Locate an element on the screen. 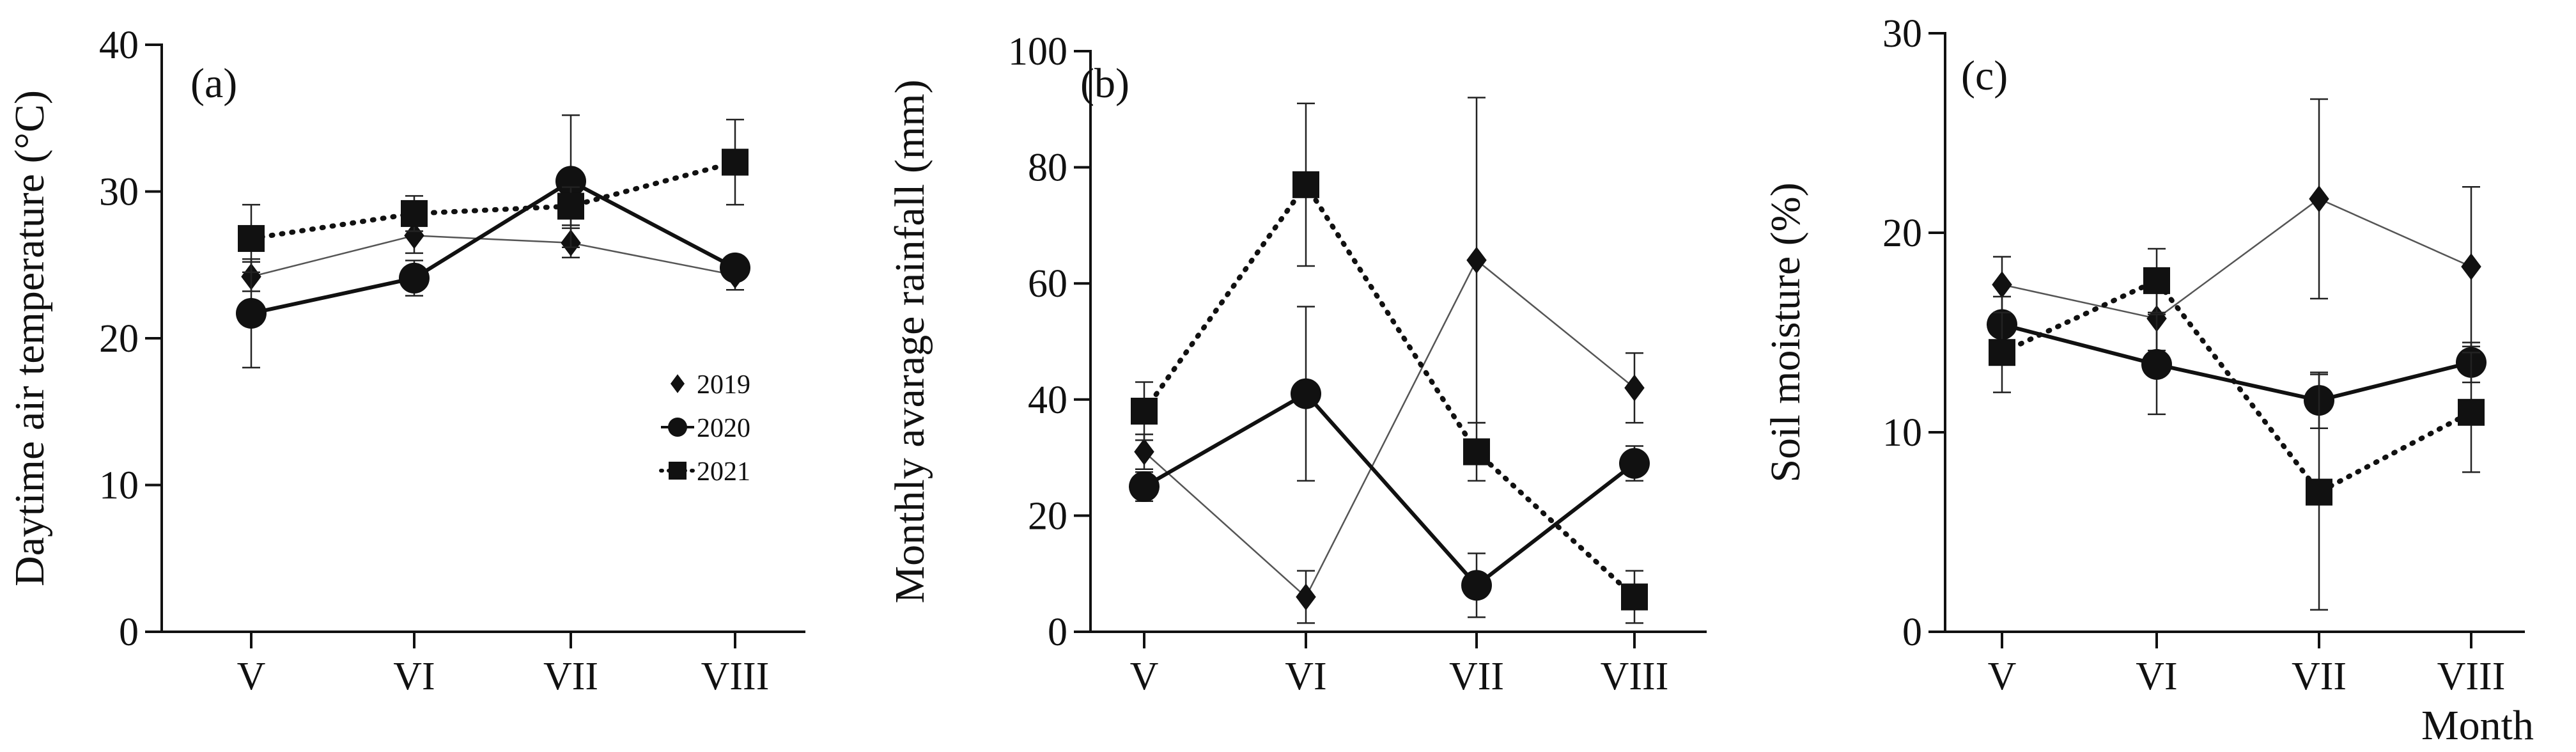 Image resolution: width=2576 pixels, height=752 pixels. legend-marker-2019 is located at coordinates (678, 384).